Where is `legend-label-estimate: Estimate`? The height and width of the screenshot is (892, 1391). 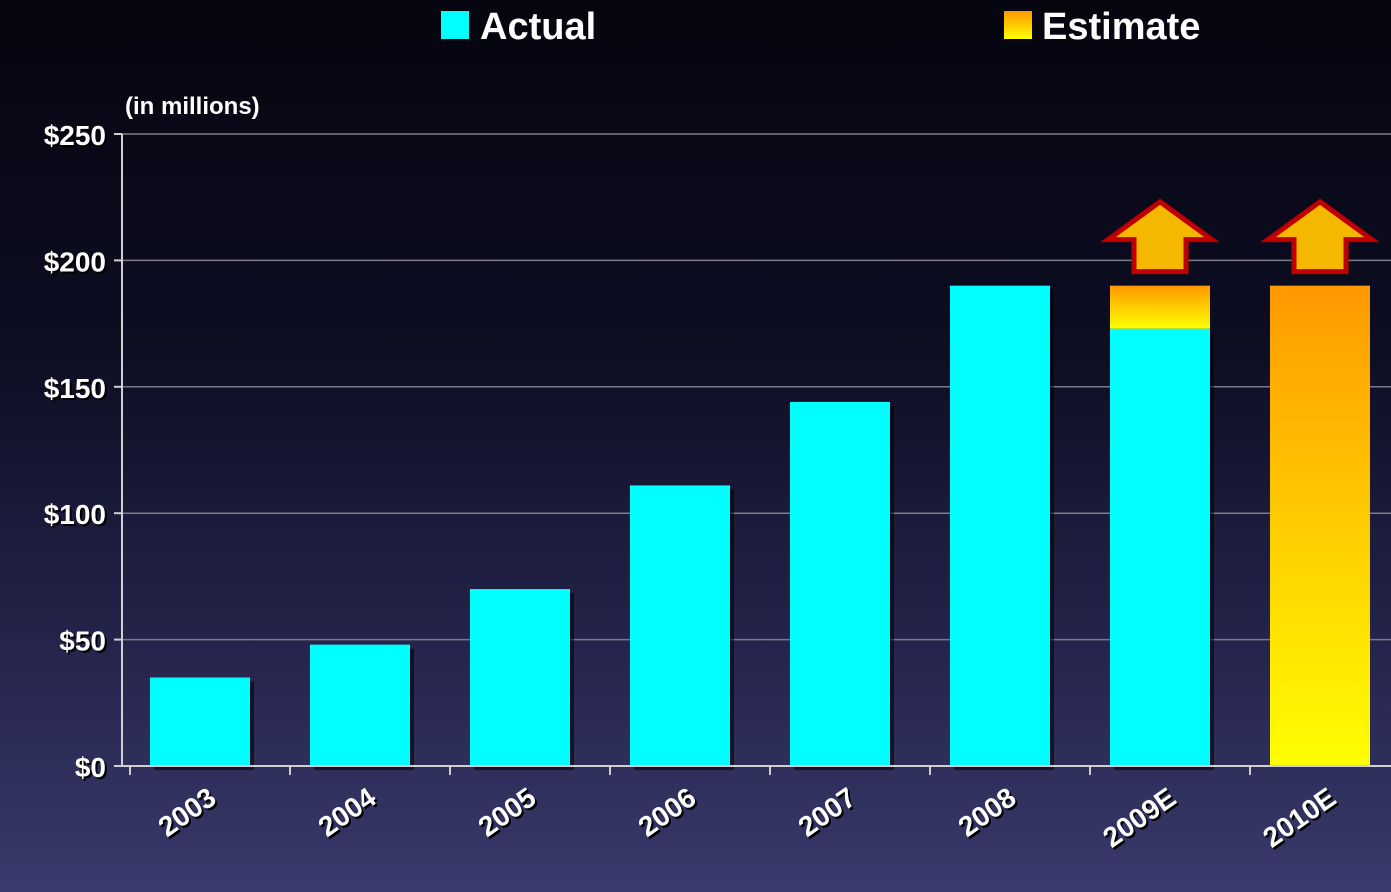
legend-label-estimate: Estimate is located at coordinates (1121, 27).